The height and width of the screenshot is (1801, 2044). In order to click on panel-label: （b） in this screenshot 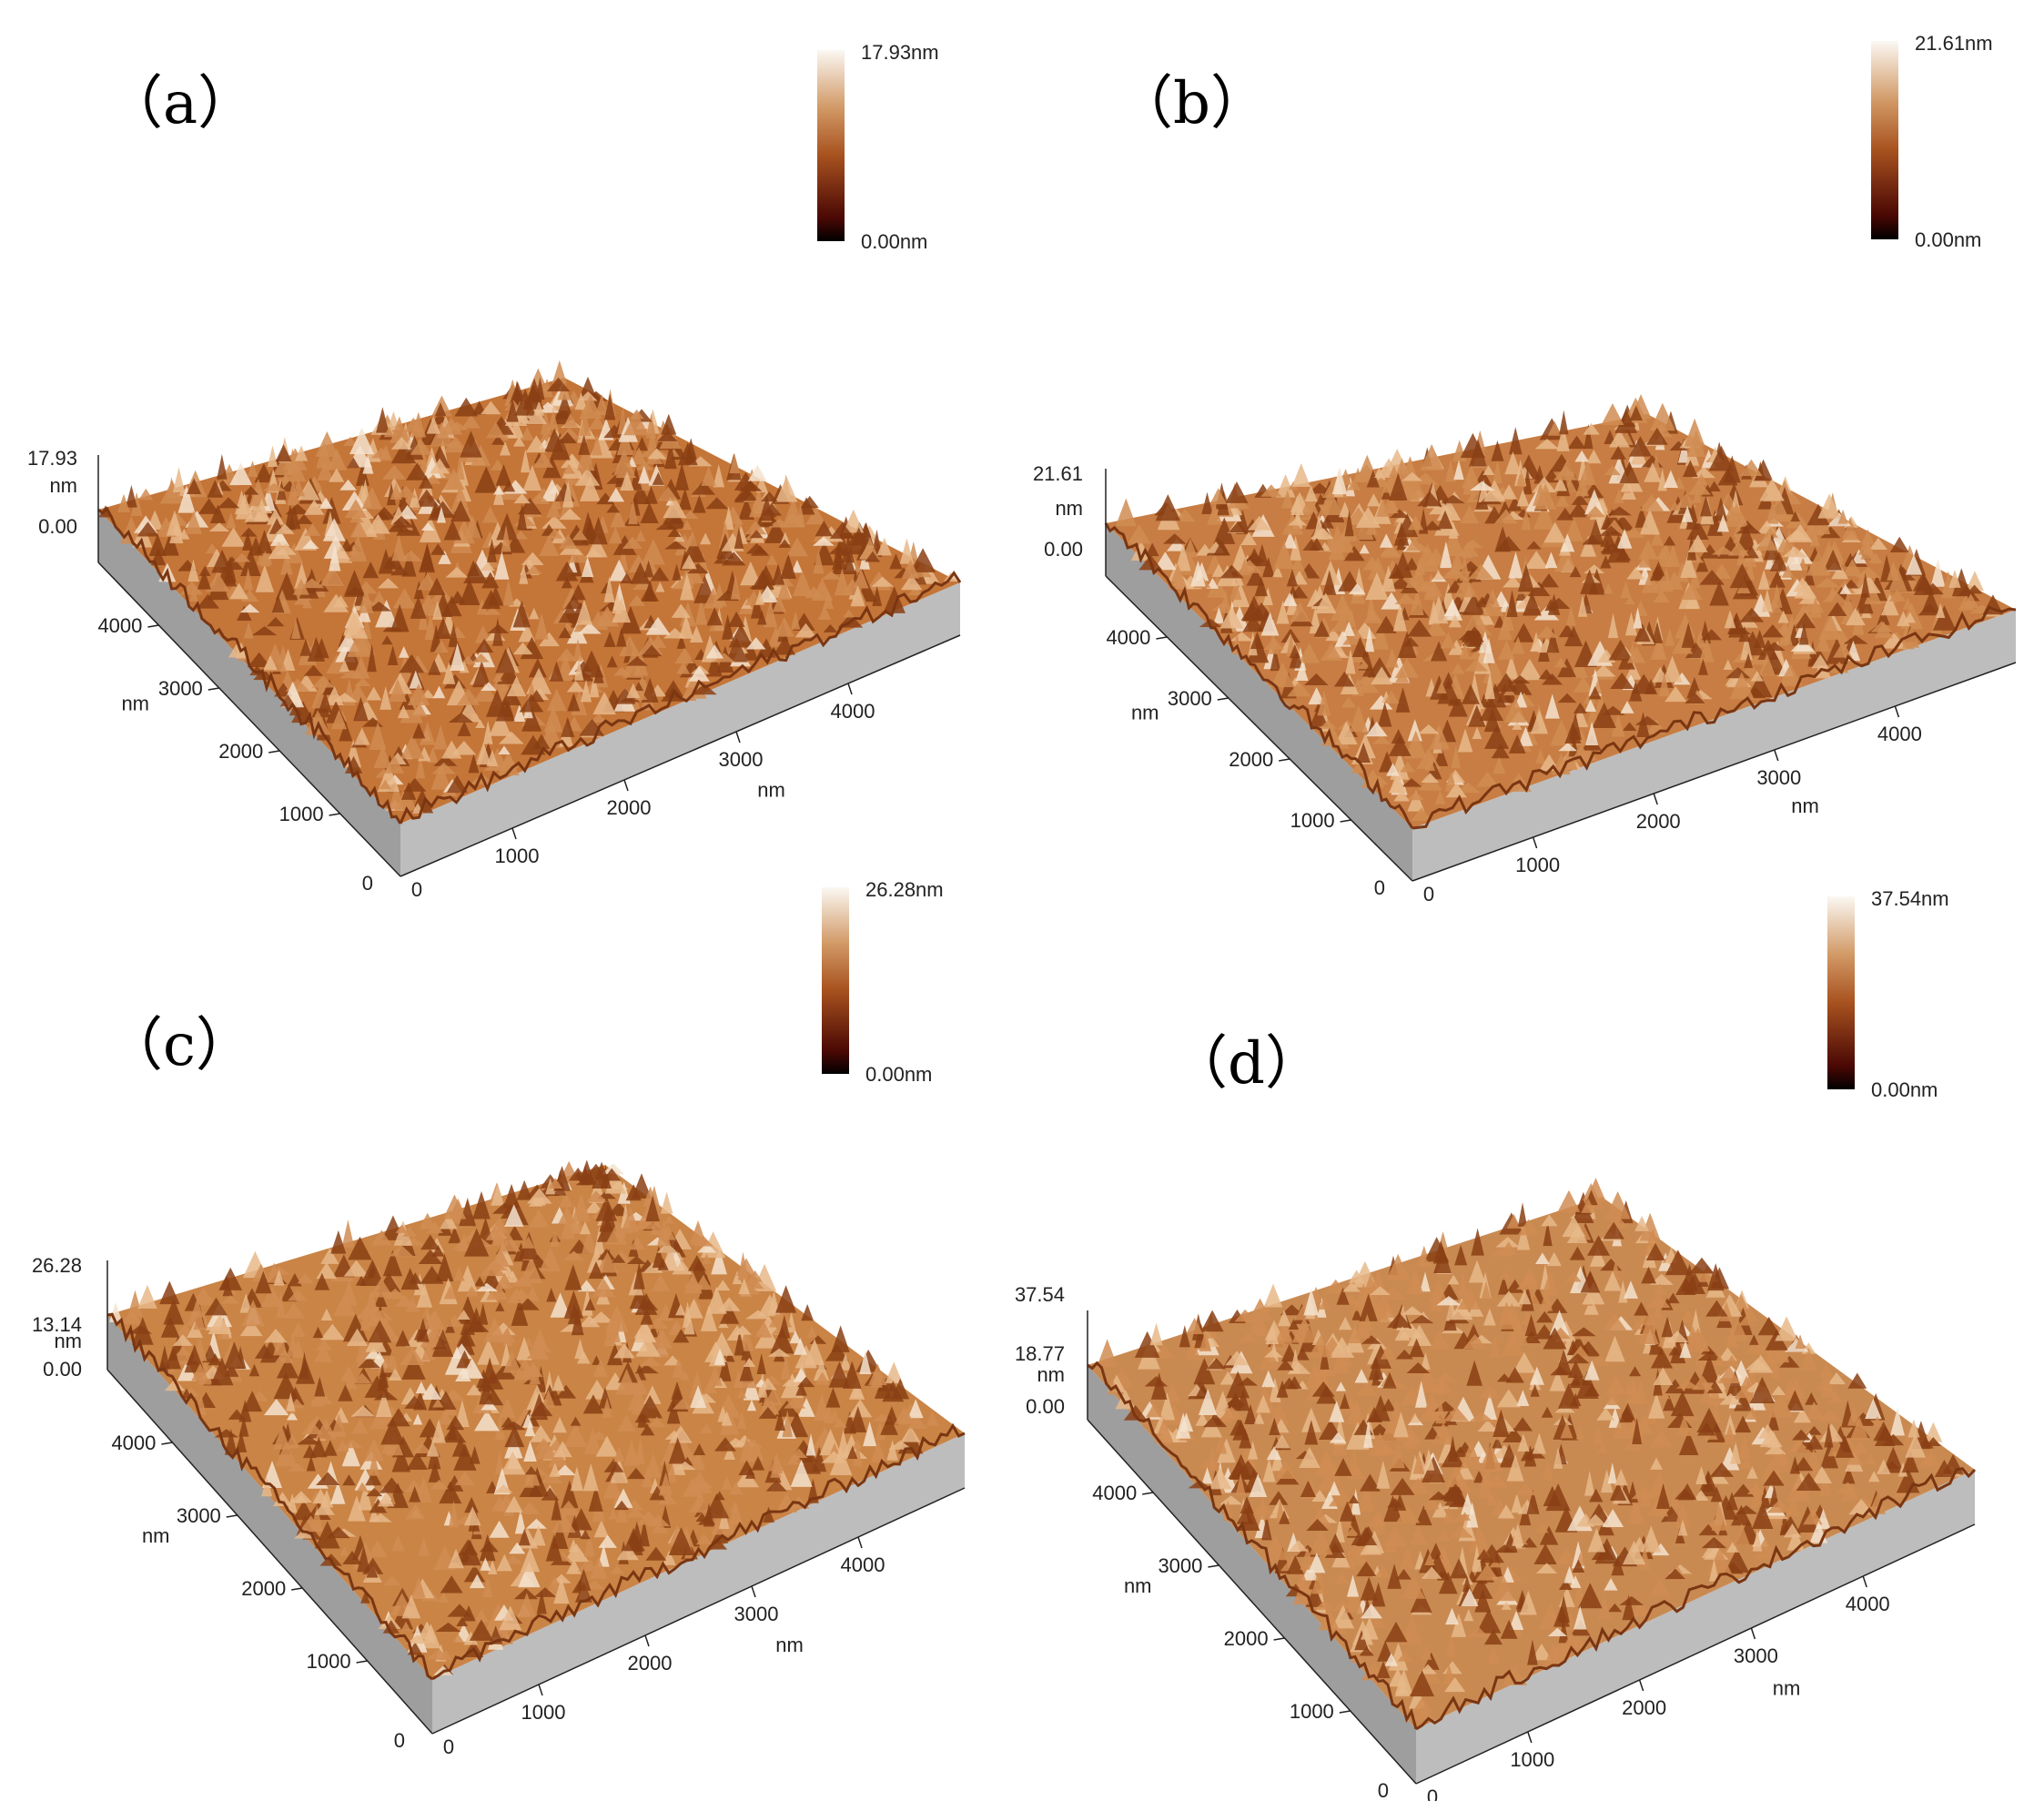, I will do `click(1192, 103)`.